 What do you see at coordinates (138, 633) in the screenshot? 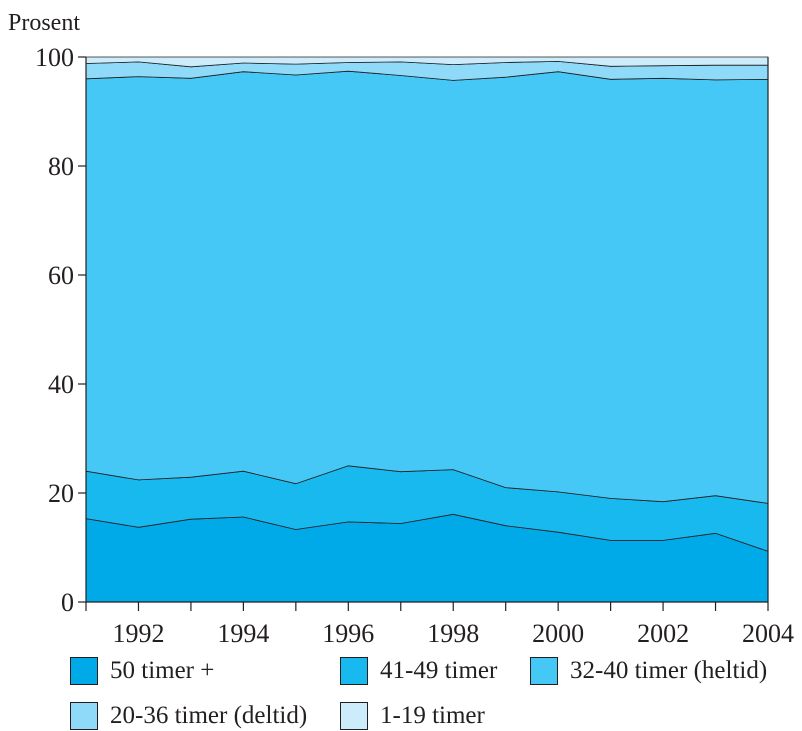
I see `x-tick-label: 1992` at bounding box center [138, 633].